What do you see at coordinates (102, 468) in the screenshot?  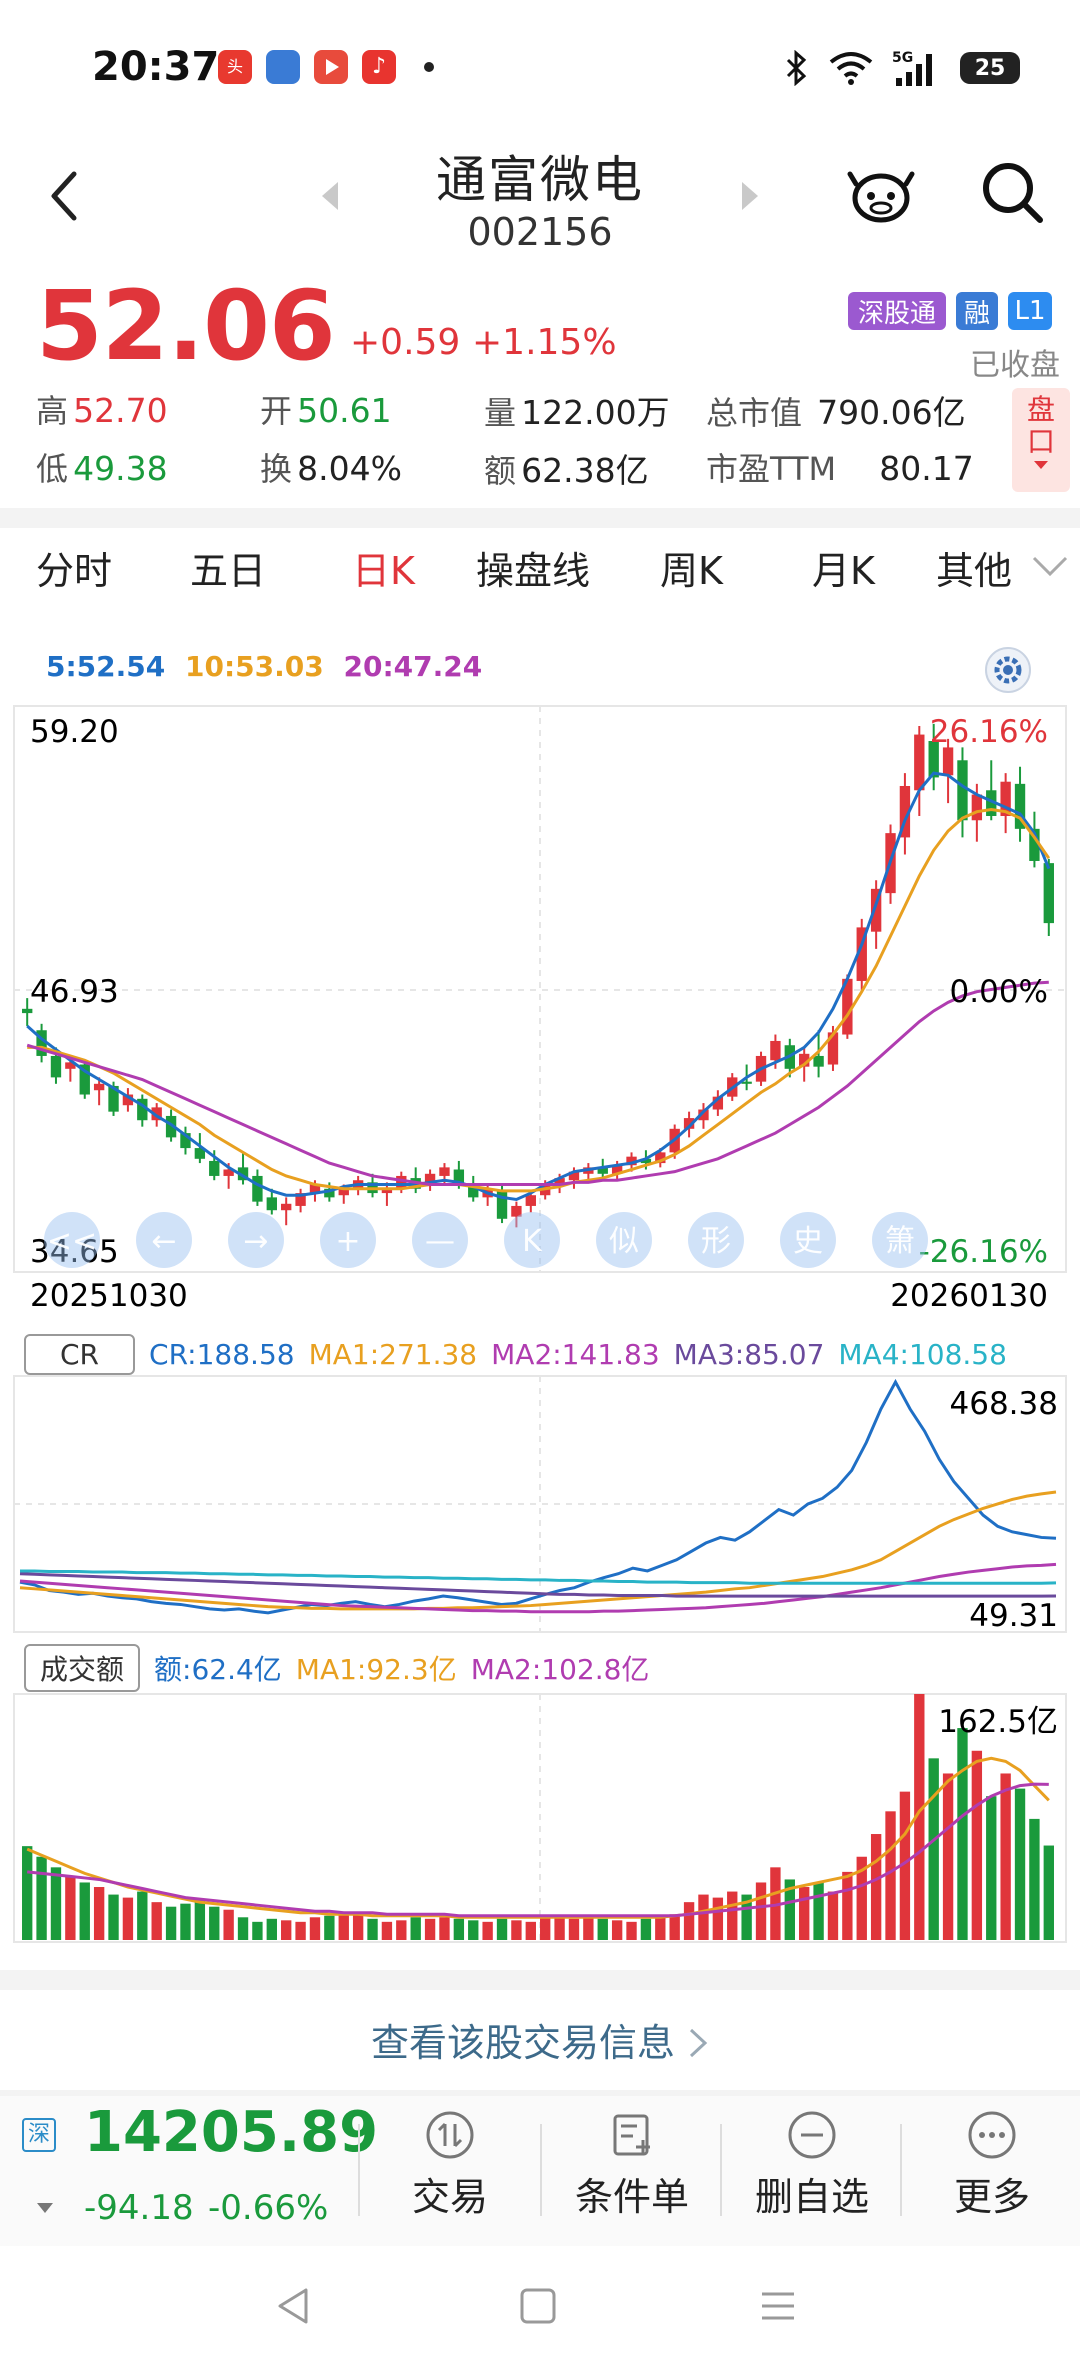 I see `quote-low: 低 49.38` at bounding box center [102, 468].